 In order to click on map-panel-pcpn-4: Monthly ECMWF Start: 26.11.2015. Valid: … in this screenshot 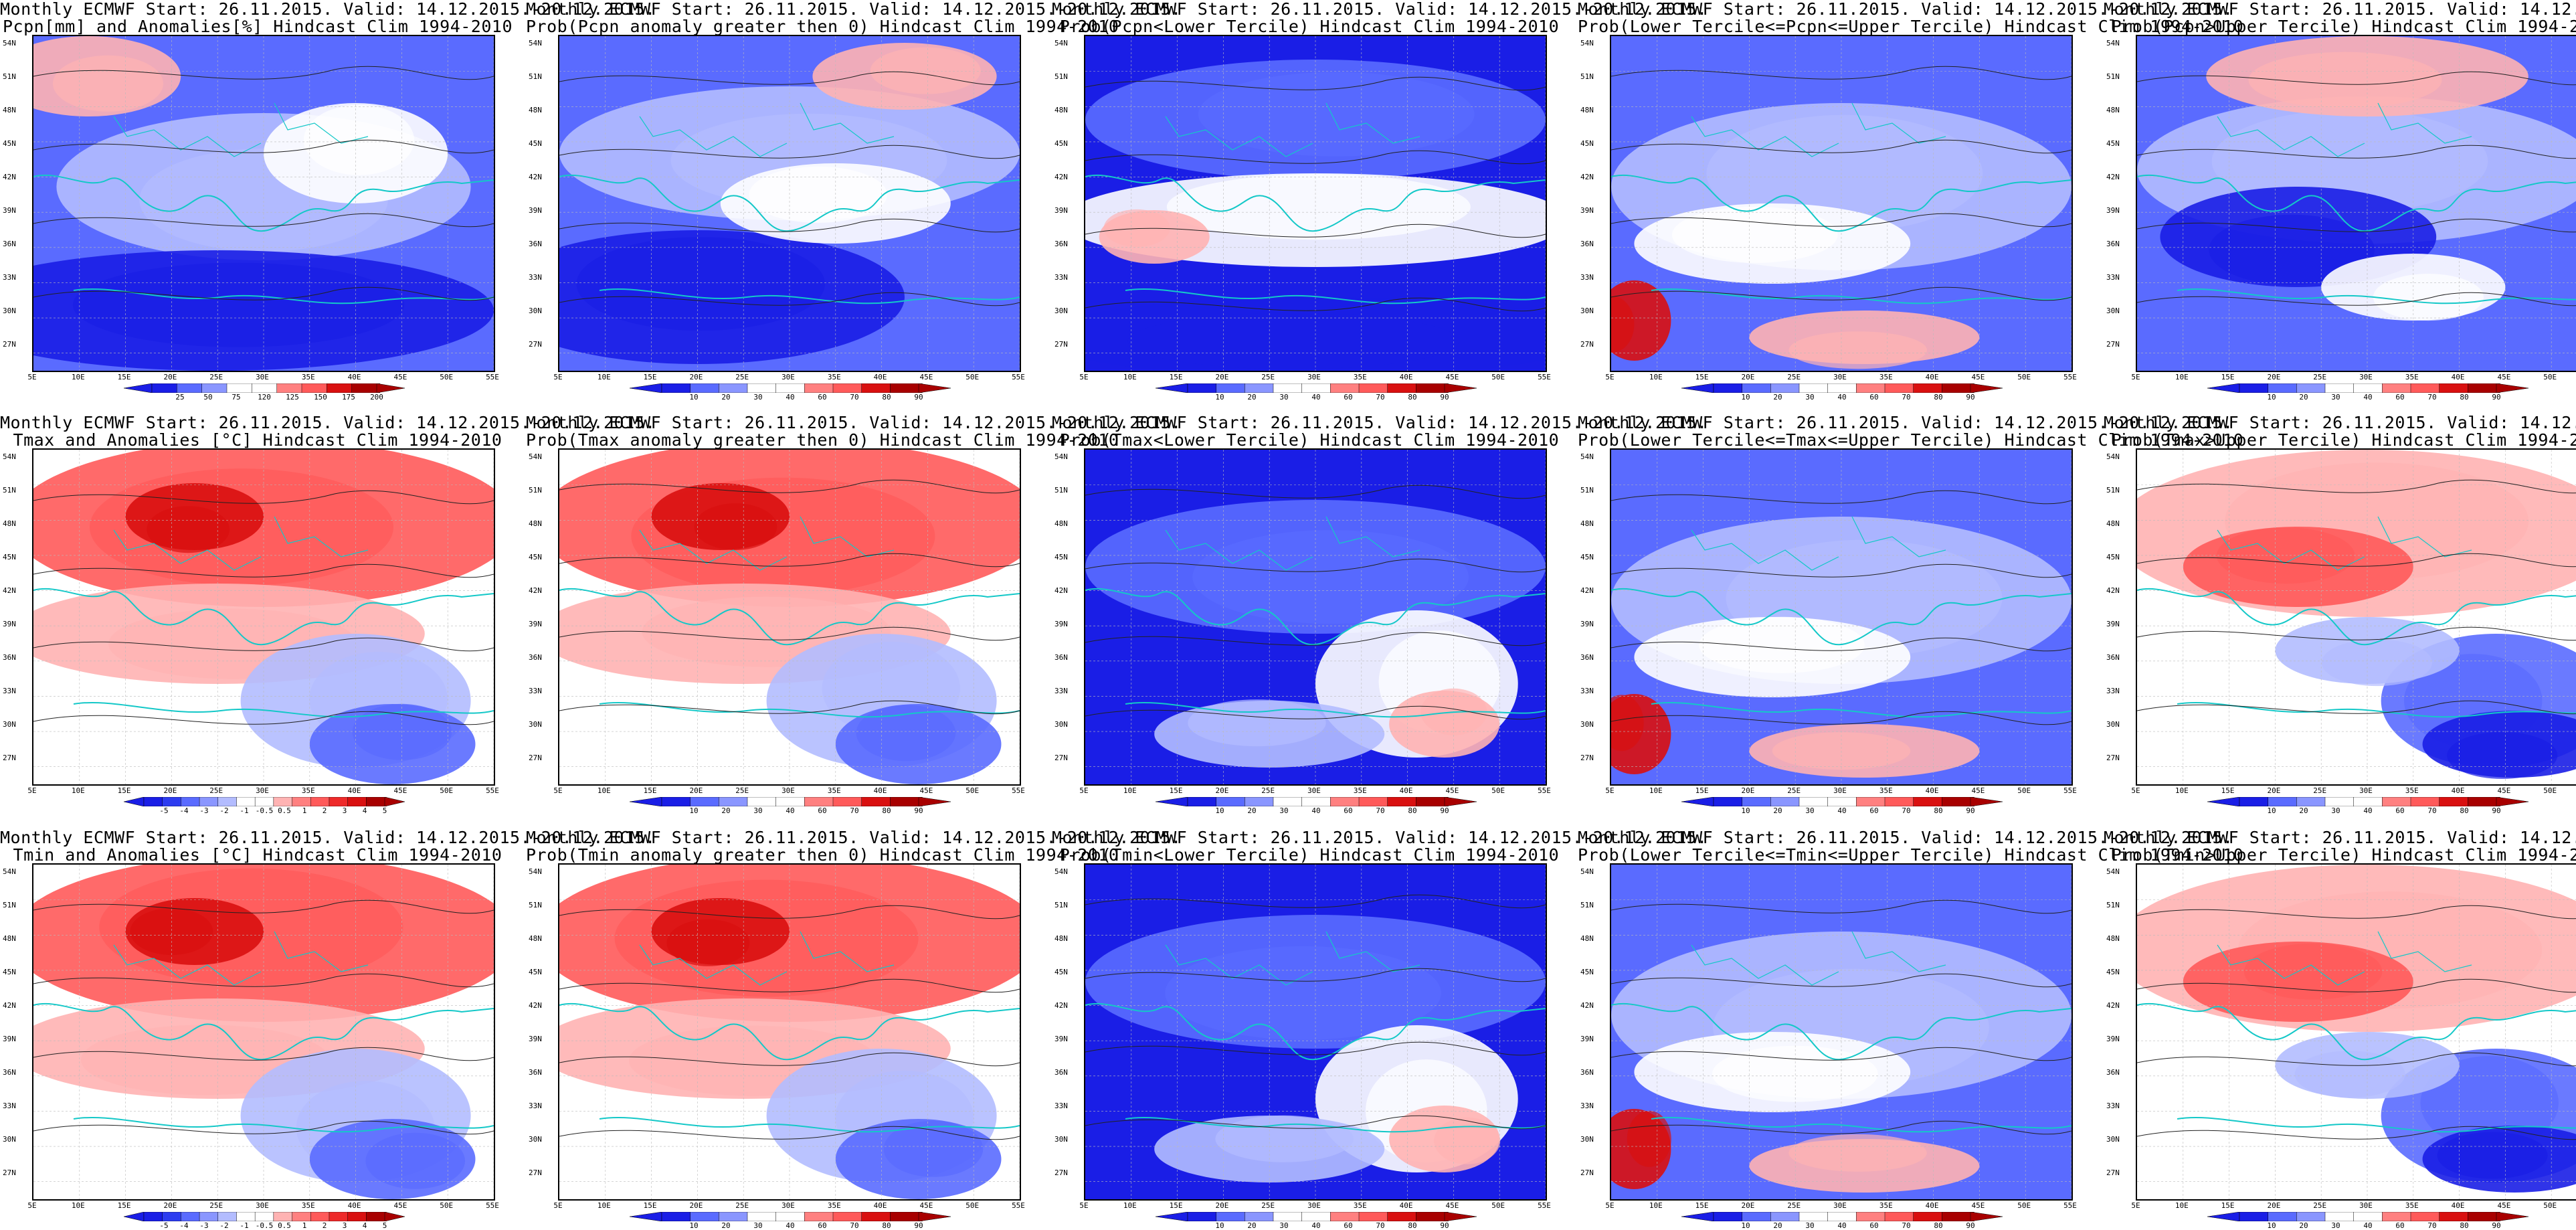, I will do `click(1910, 201)`.